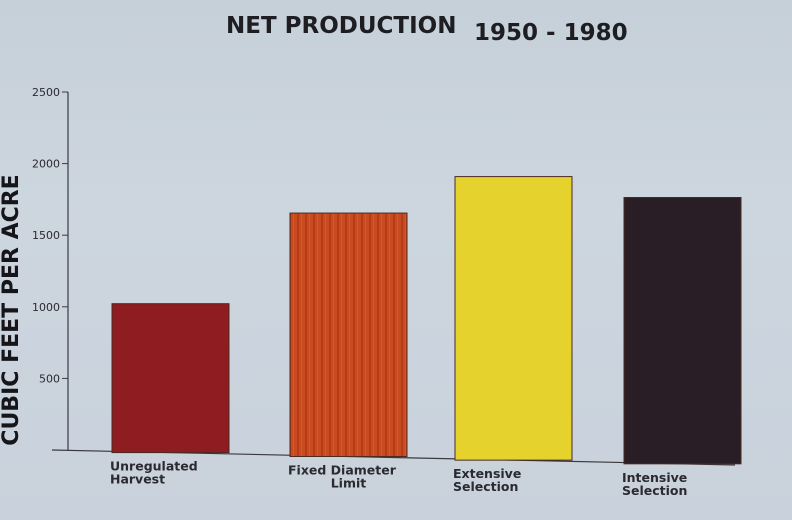 The image size is (792, 520). What do you see at coordinates (487, 473) in the screenshot?
I see `category-label: Extensive` at bounding box center [487, 473].